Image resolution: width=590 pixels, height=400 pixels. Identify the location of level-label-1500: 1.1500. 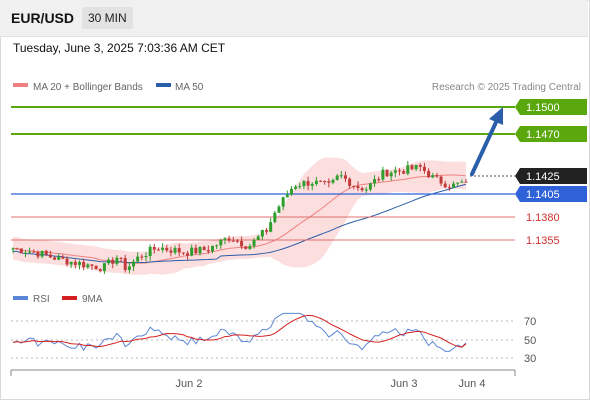
(551, 107).